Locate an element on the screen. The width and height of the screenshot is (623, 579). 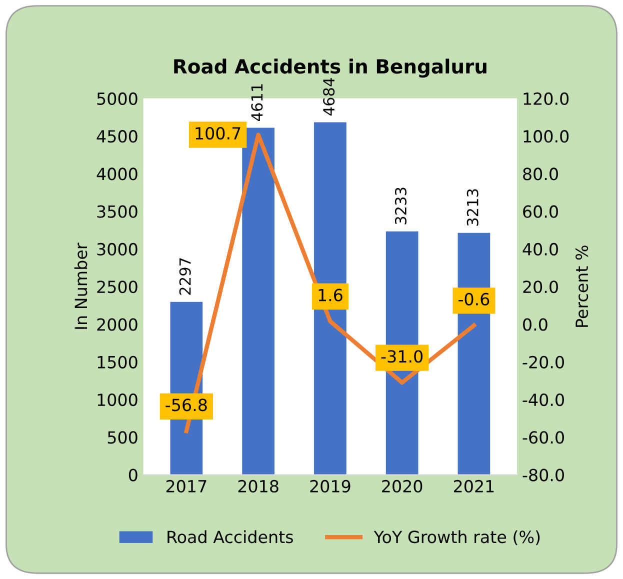
data-label: 4684 is located at coordinates (329, 97).